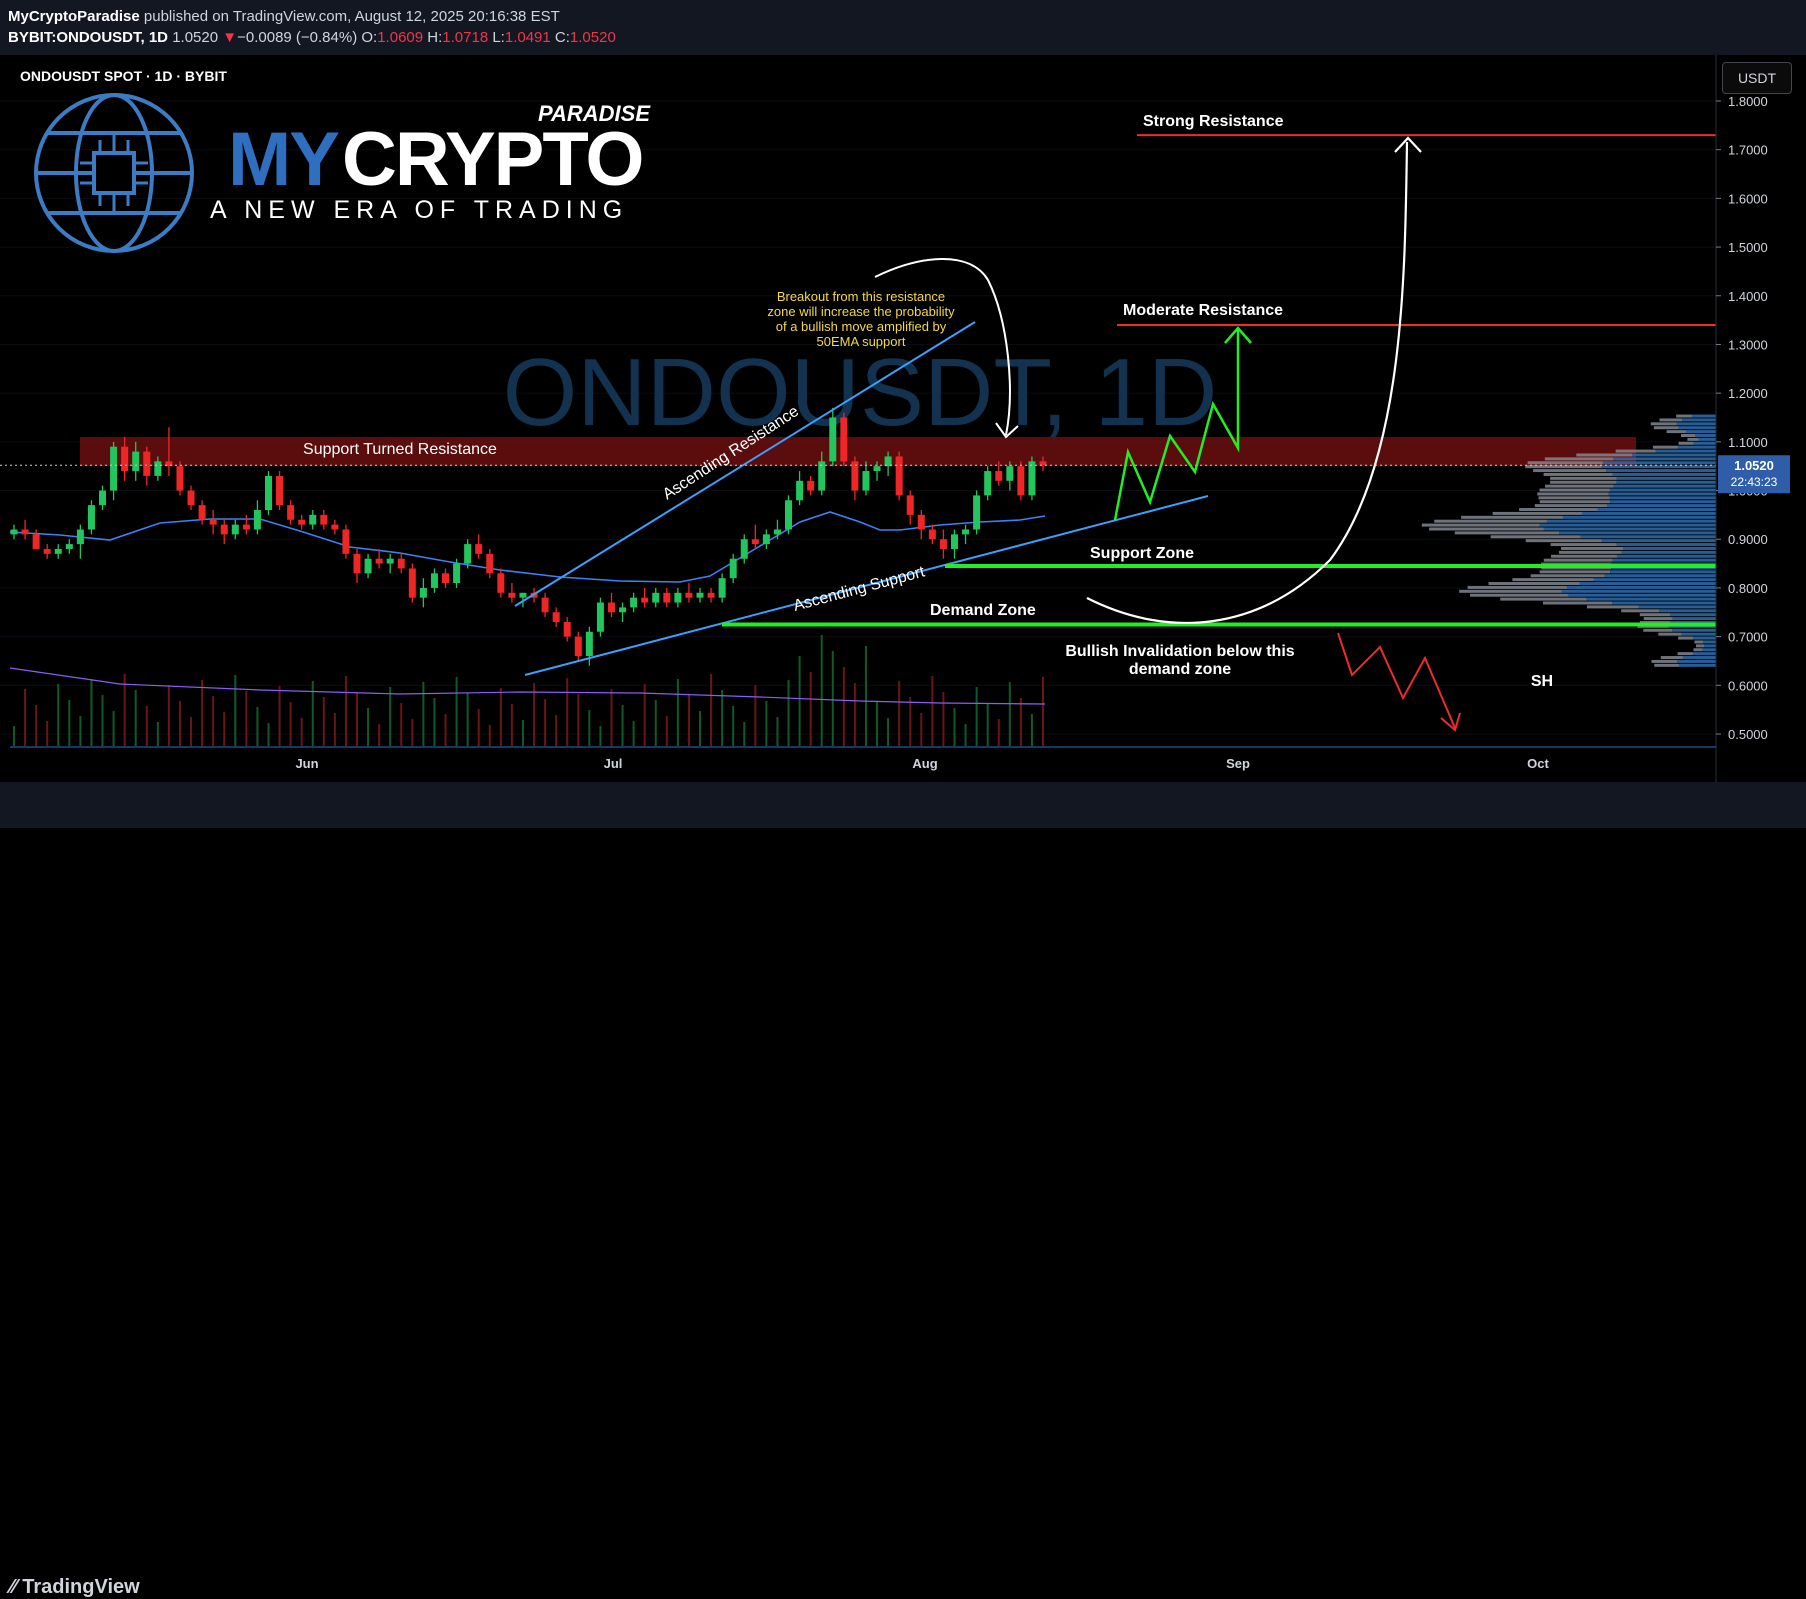 The width and height of the screenshot is (1806, 1599). What do you see at coordinates (75, 1587) in the screenshot?
I see `tradingview-logo: ⁄⁄ TradingView` at bounding box center [75, 1587].